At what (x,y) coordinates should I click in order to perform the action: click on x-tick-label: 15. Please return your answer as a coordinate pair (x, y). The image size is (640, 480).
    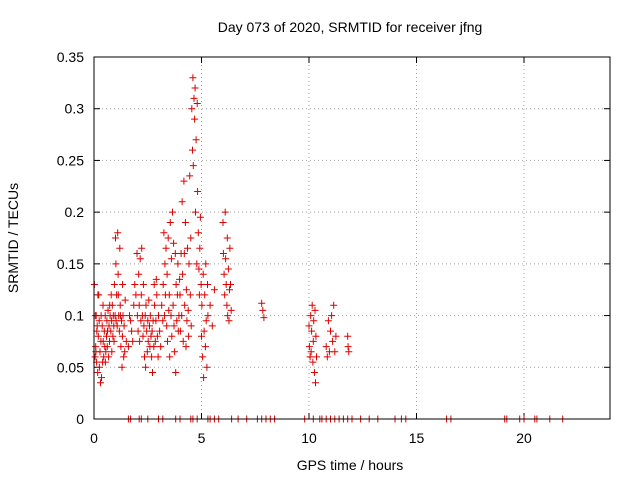
    Looking at the image, I should click on (417, 438).